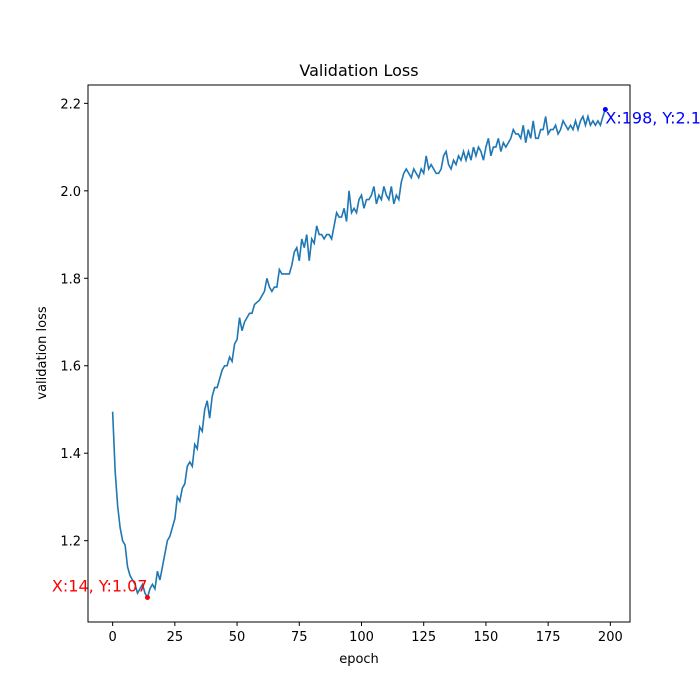  Describe the element at coordinates (237, 637) in the screenshot. I see `x-tick-label: 50` at that location.